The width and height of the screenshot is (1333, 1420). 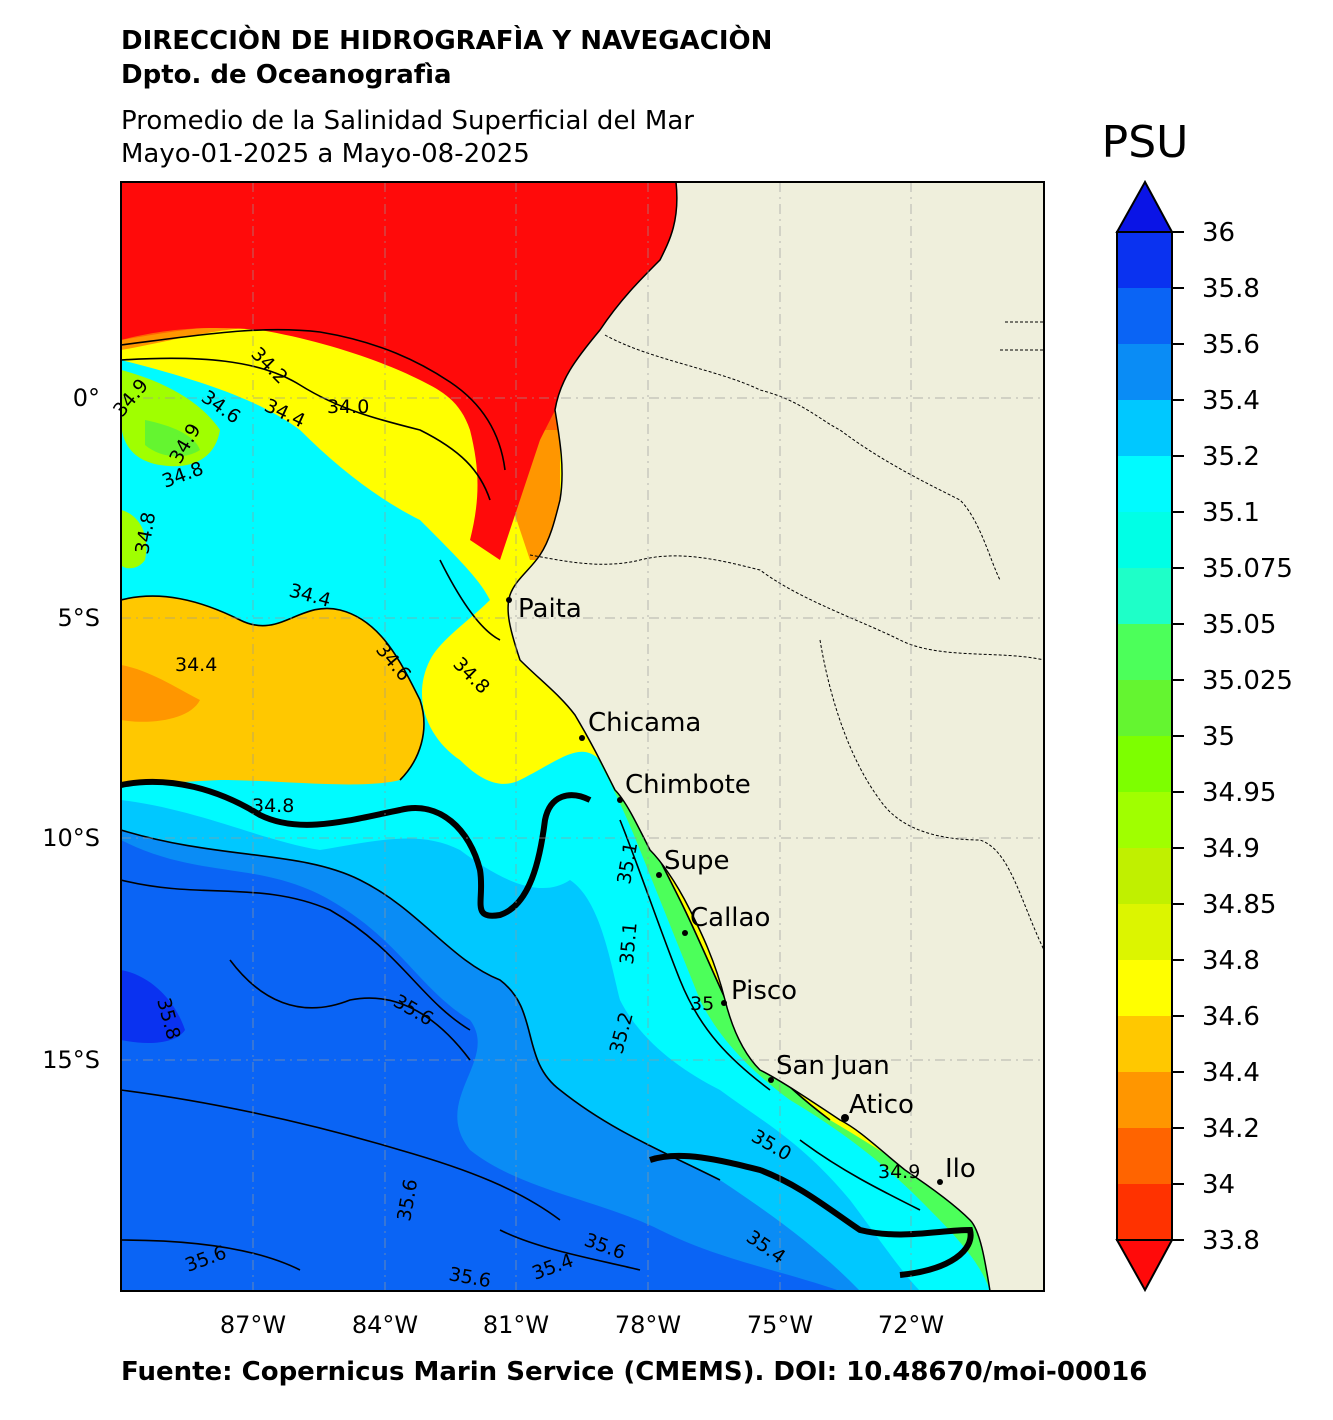 I want to click on salinity-band-34-4-west, so click(x=160, y=693).